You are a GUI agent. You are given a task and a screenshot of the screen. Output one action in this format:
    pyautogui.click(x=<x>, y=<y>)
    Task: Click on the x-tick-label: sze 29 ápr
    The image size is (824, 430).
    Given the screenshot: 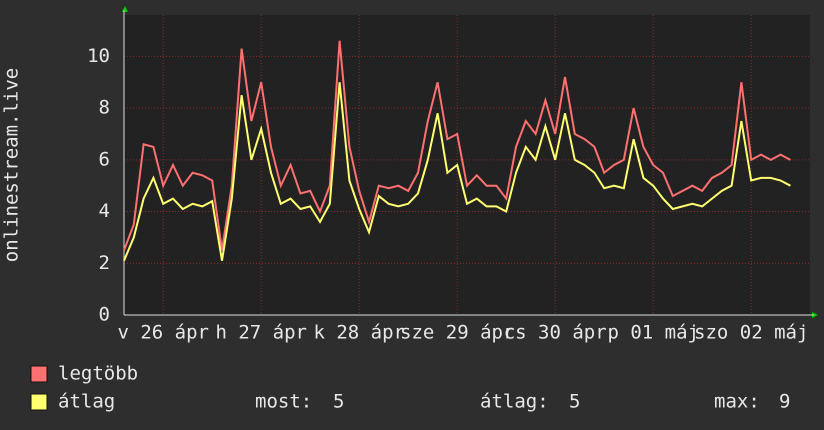 What is the action you would take?
    pyautogui.click(x=457, y=333)
    